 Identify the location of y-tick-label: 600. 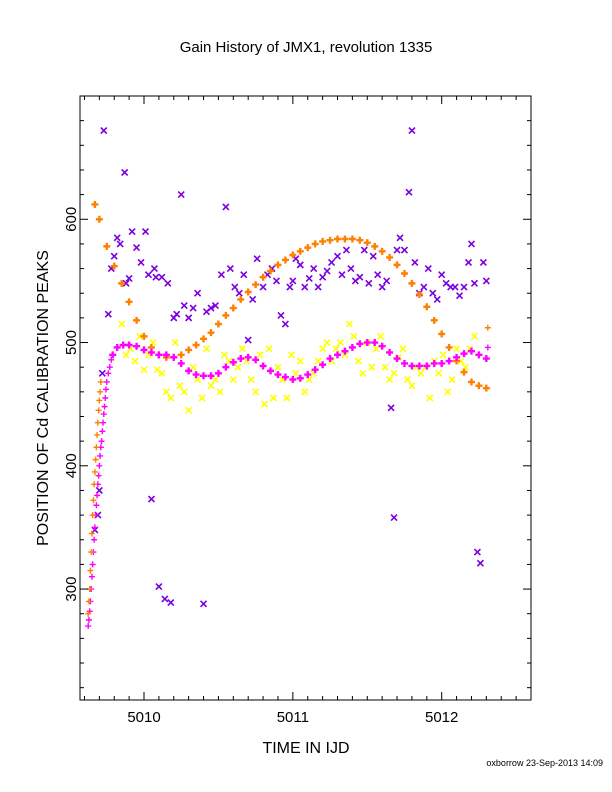
(71, 219).